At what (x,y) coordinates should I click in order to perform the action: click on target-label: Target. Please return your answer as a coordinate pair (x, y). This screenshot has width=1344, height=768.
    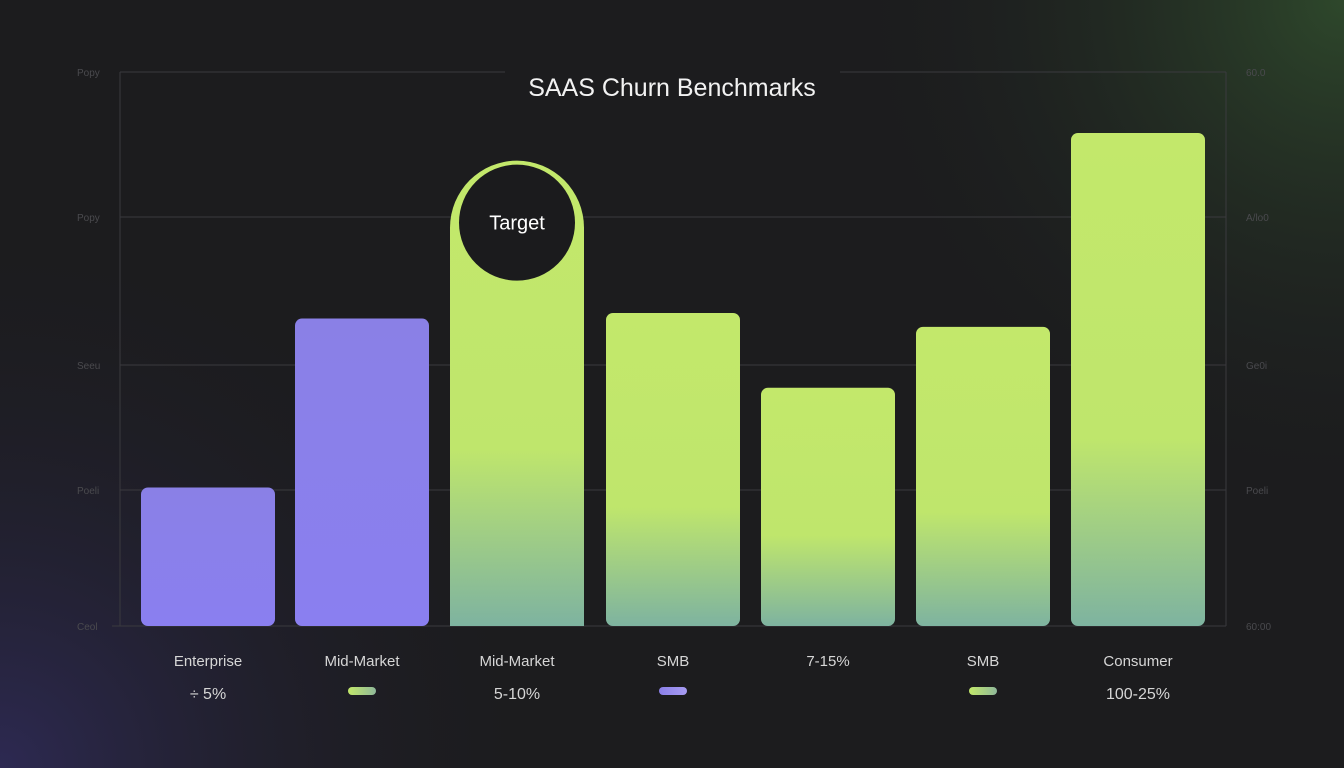
    Looking at the image, I should click on (517, 224).